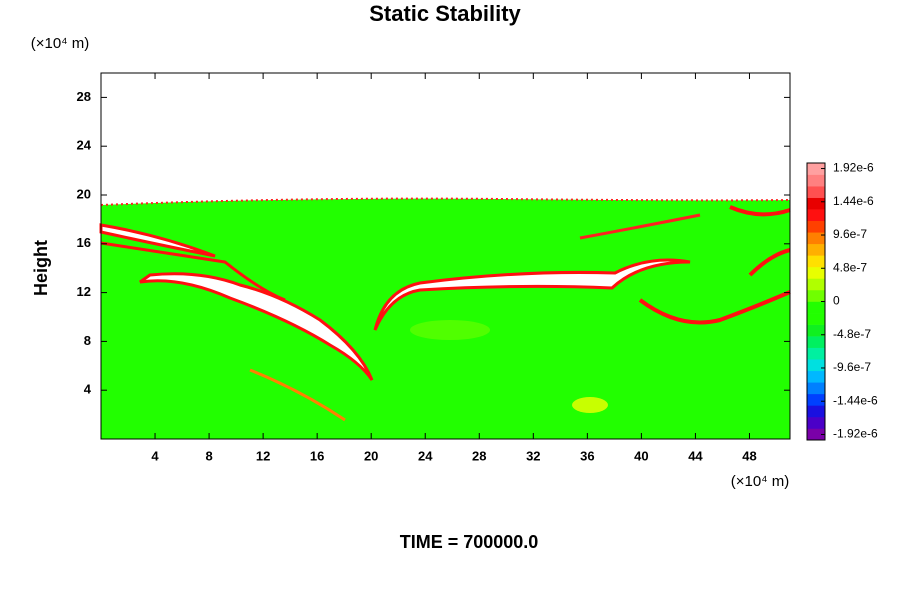 The width and height of the screenshot is (900, 600). What do you see at coordinates (84, 145) in the screenshot?
I see `y-tick-label: 24` at bounding box center [84, 145].